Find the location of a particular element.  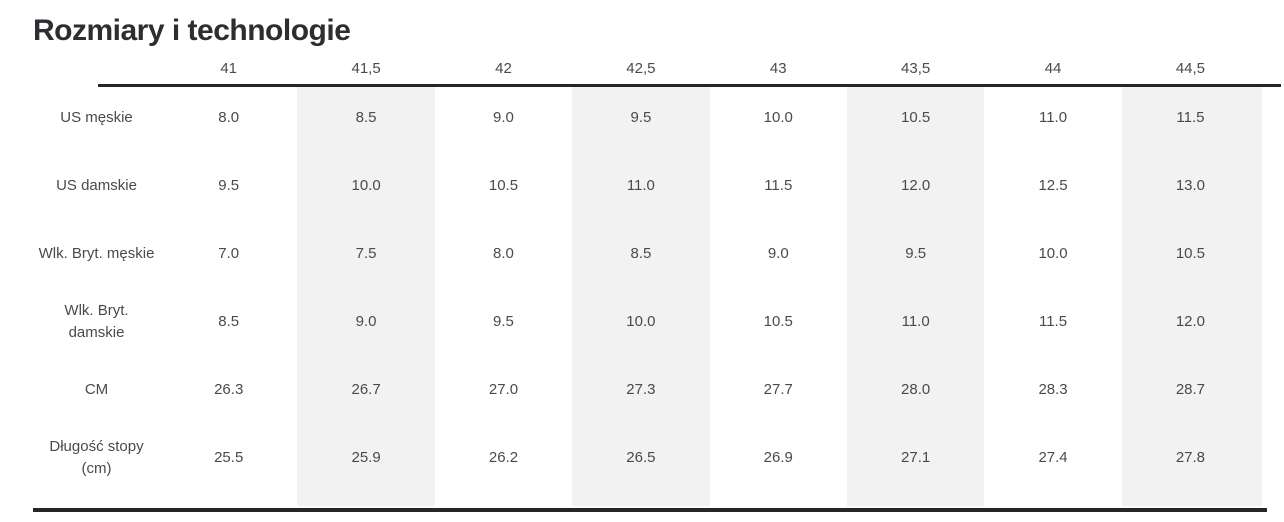

size-value-cell: 27.1 is located at coordinates (916, 457).